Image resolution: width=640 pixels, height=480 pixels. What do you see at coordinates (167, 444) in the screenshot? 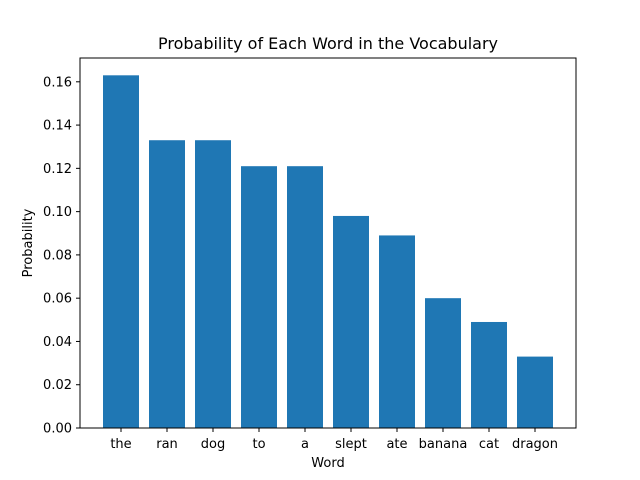
I see `x-tick-label: ran` at bounding box center [167, 444].